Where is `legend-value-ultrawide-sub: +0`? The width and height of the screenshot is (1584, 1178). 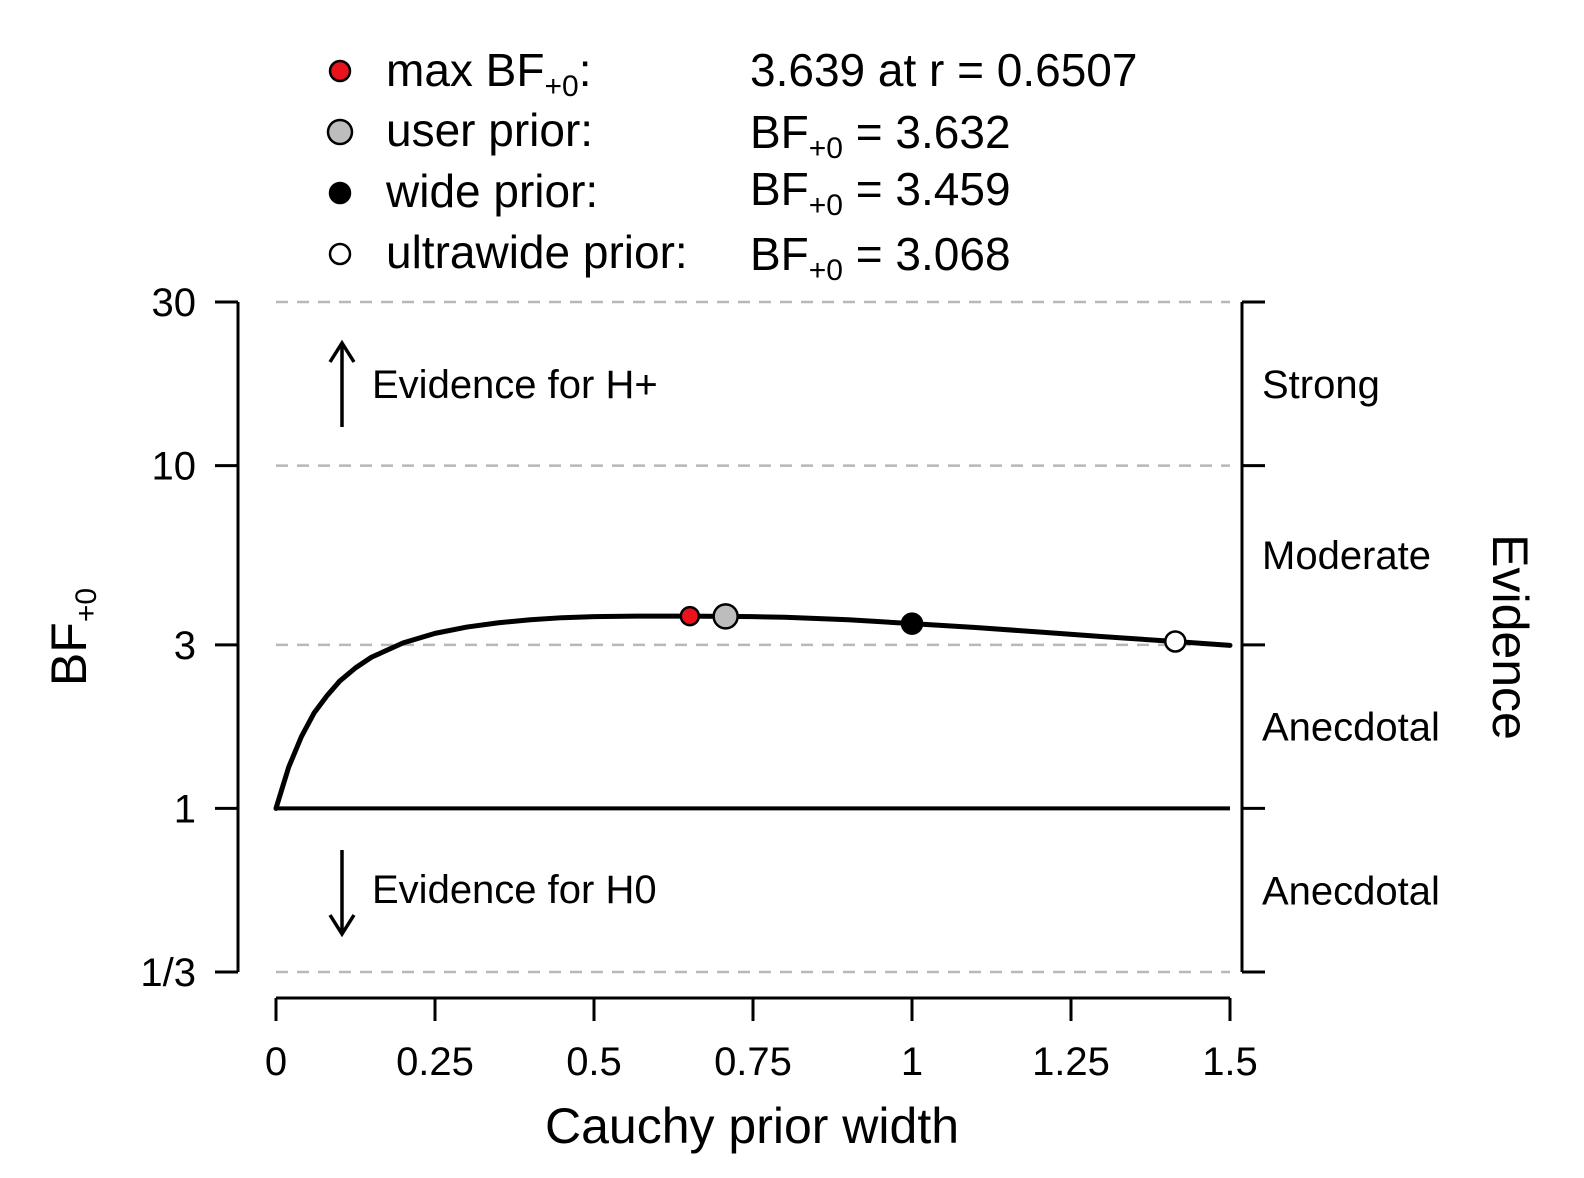
legend-value-ultrawide-sub: +0 is located at coordinates (826, 270).